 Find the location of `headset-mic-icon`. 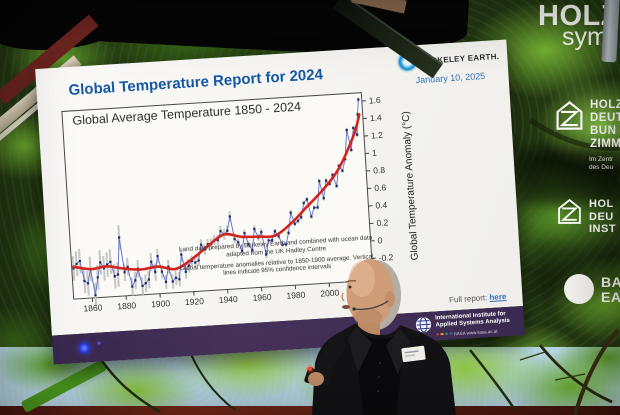

headset-mic-icon is located at coordinates (371, 305).